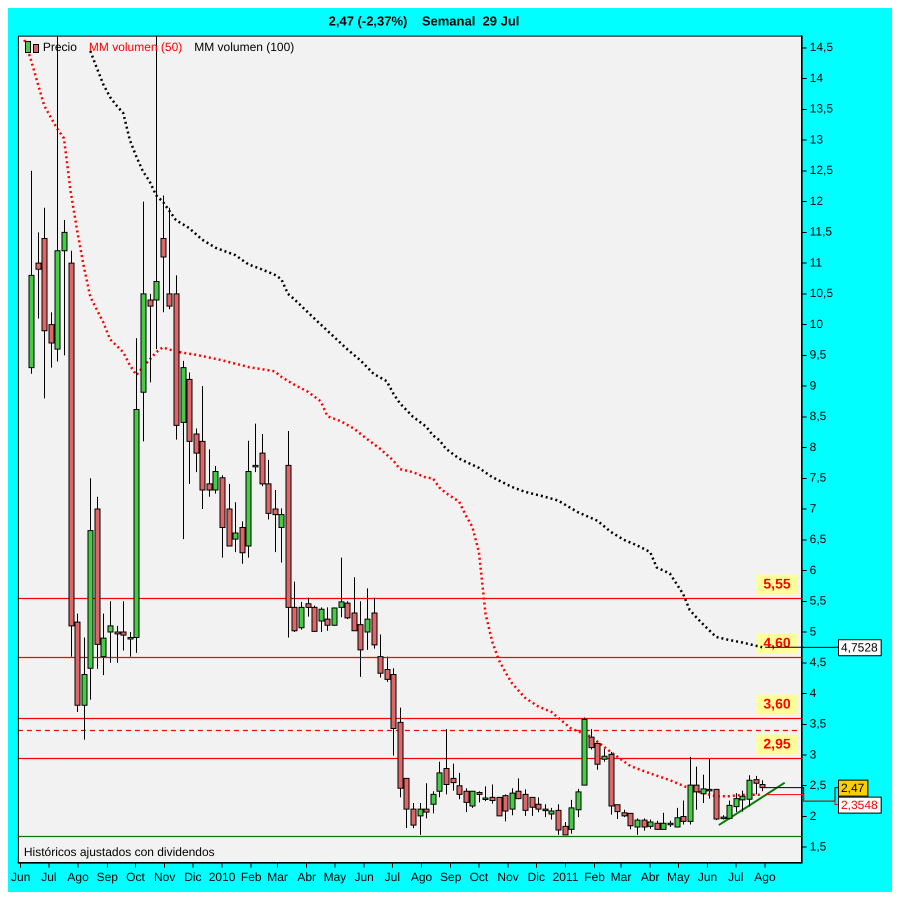 The width and height of the screenshot is (900, 900). What do you see at coordinates (859, 647) in the screenshot?
I see `annotation: 4,7528` at bounding box center [859, 647].